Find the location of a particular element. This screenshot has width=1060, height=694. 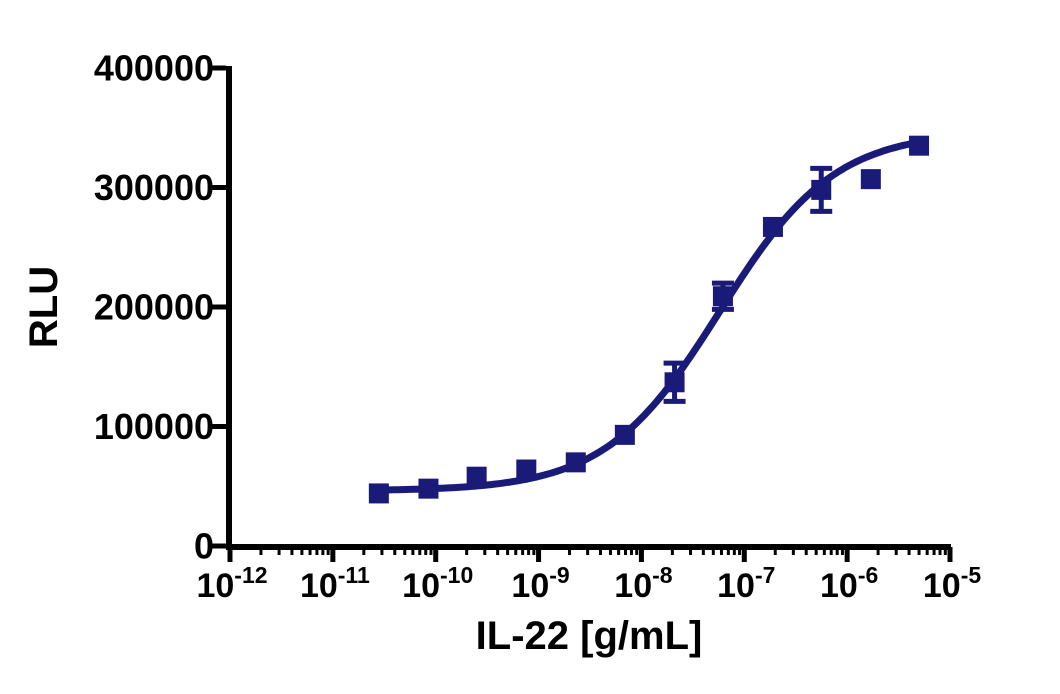

x-tick-label: 10⁻⁶ is located at coordinates (849, 583).